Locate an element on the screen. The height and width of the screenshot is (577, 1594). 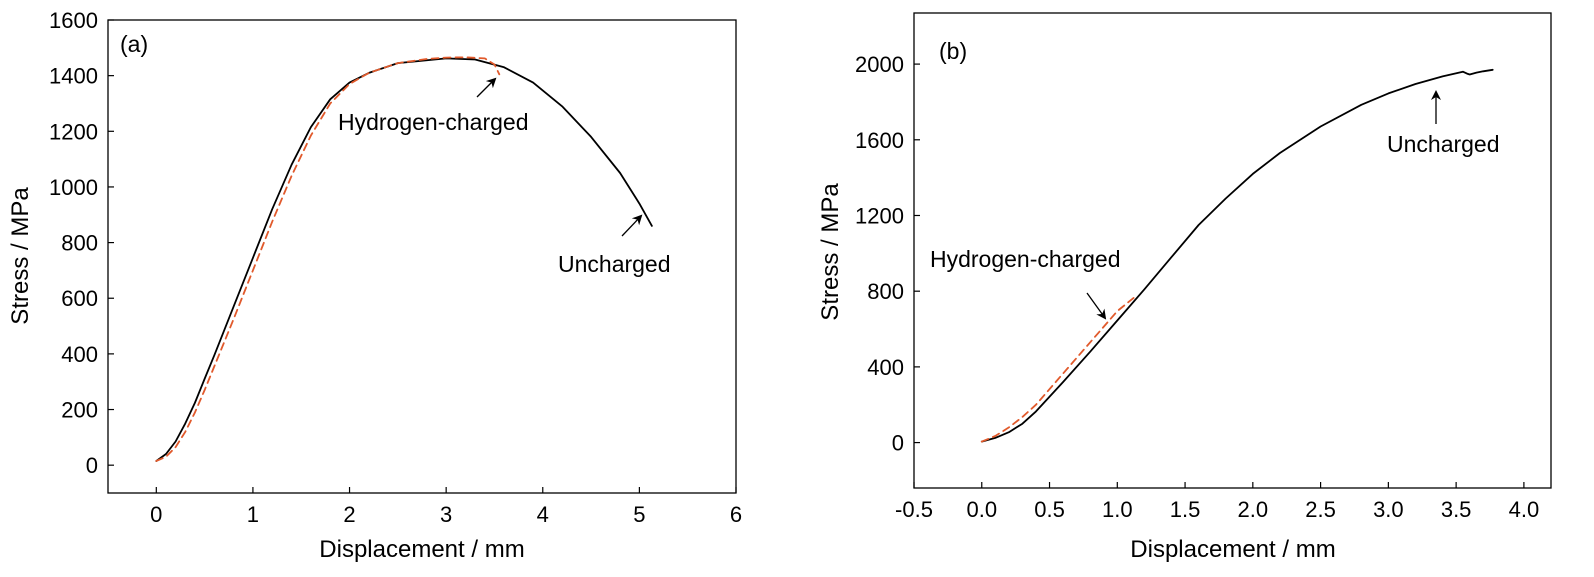
x-tick-label-b: 1.0 is located at coordinates (1117, 509).